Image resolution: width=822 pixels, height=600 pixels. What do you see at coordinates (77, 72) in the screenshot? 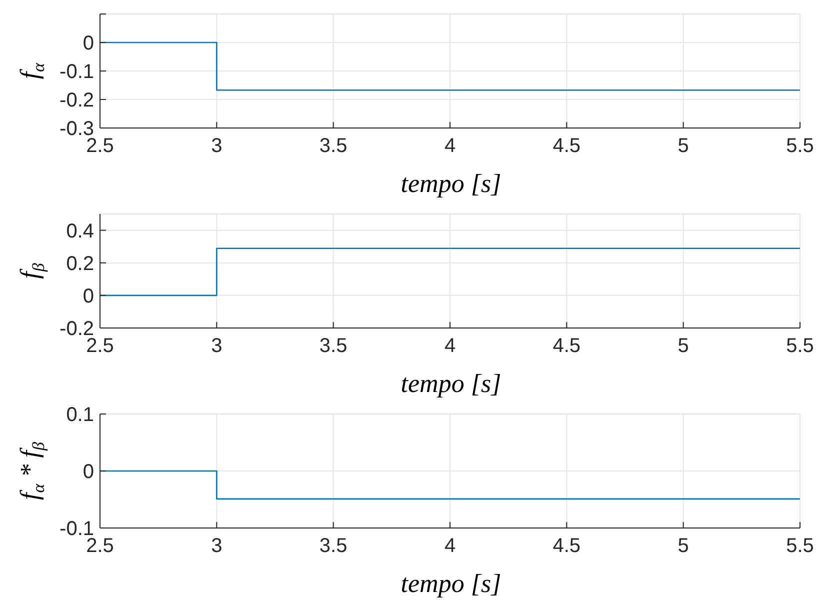
I see `y-tick-label: -0.1` at bounding box center [77, 72].